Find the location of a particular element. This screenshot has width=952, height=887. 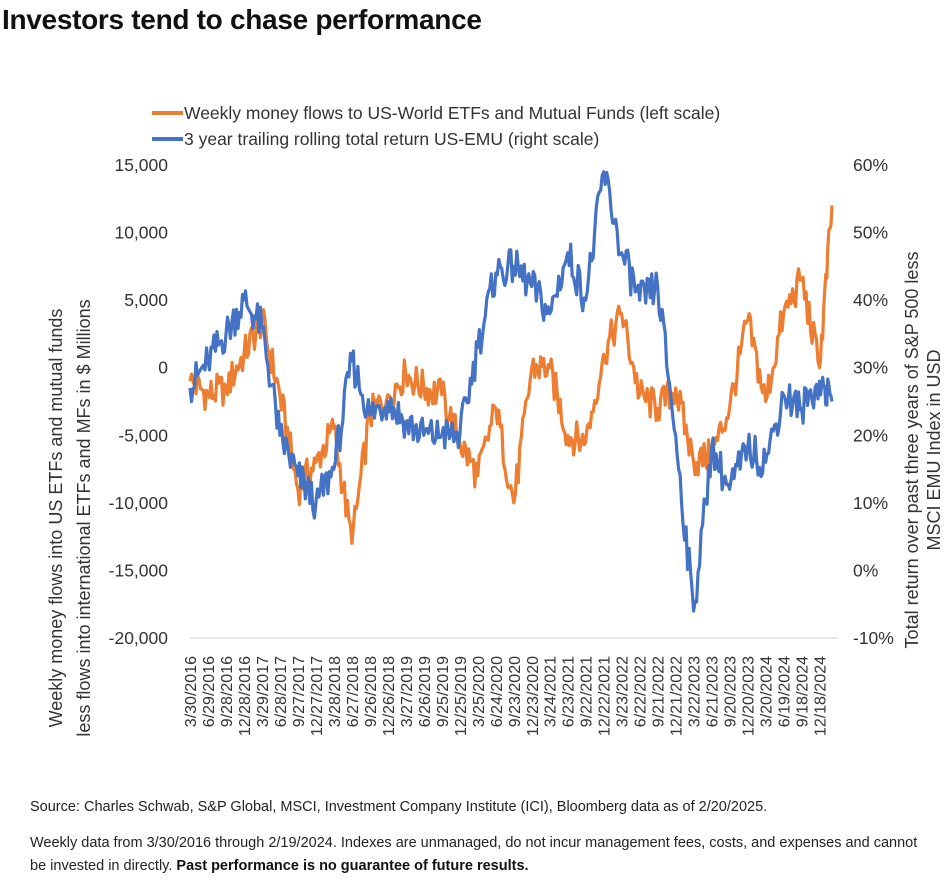

x-tick-label: 9/26/2018 is located at coordinates (371, 691).